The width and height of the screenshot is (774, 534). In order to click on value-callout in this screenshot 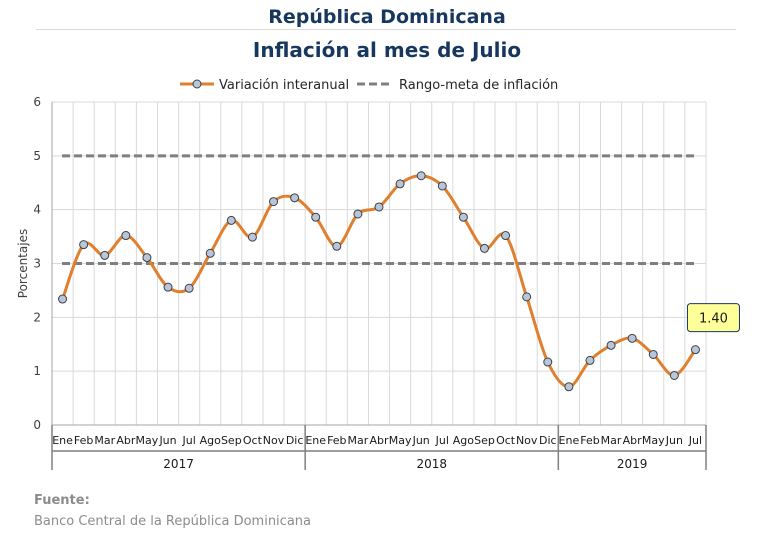, I will do `click(713, 318)`.